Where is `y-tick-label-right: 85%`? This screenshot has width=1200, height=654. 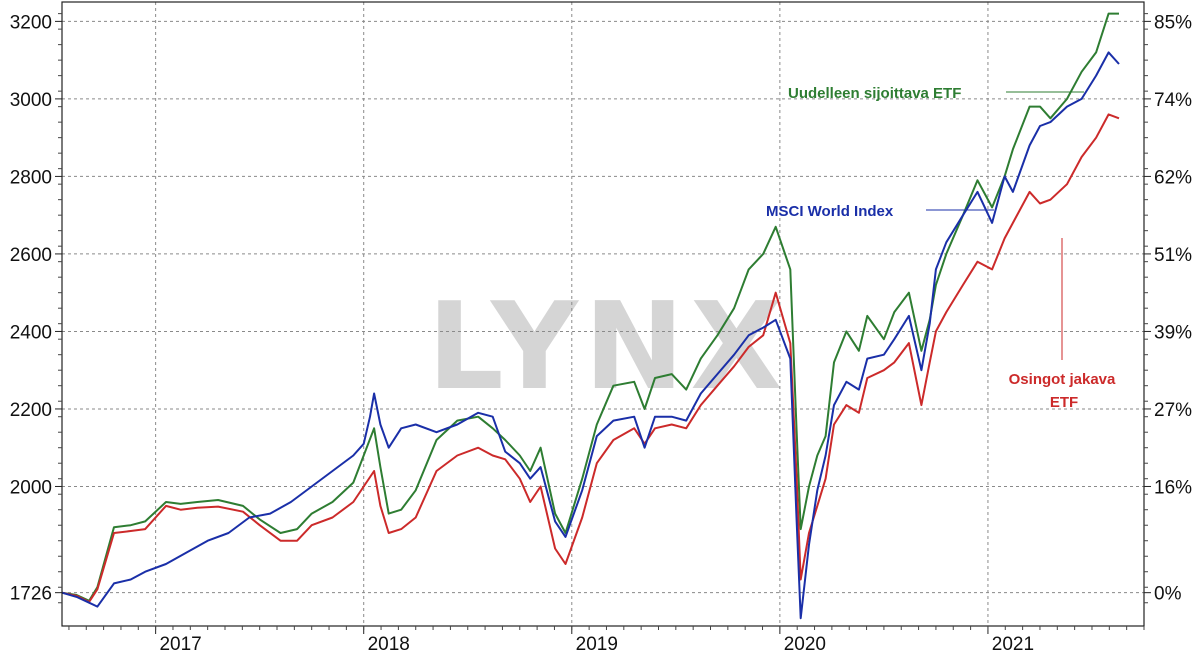 y-tick-label-right: 85% is located at coordinates (1173, 22).